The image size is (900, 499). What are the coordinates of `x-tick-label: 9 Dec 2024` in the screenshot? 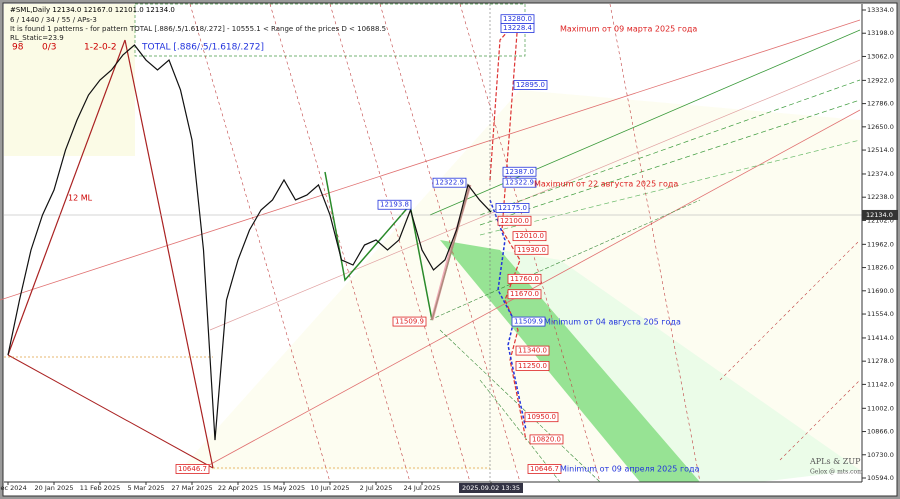 It's located at (13, 488).